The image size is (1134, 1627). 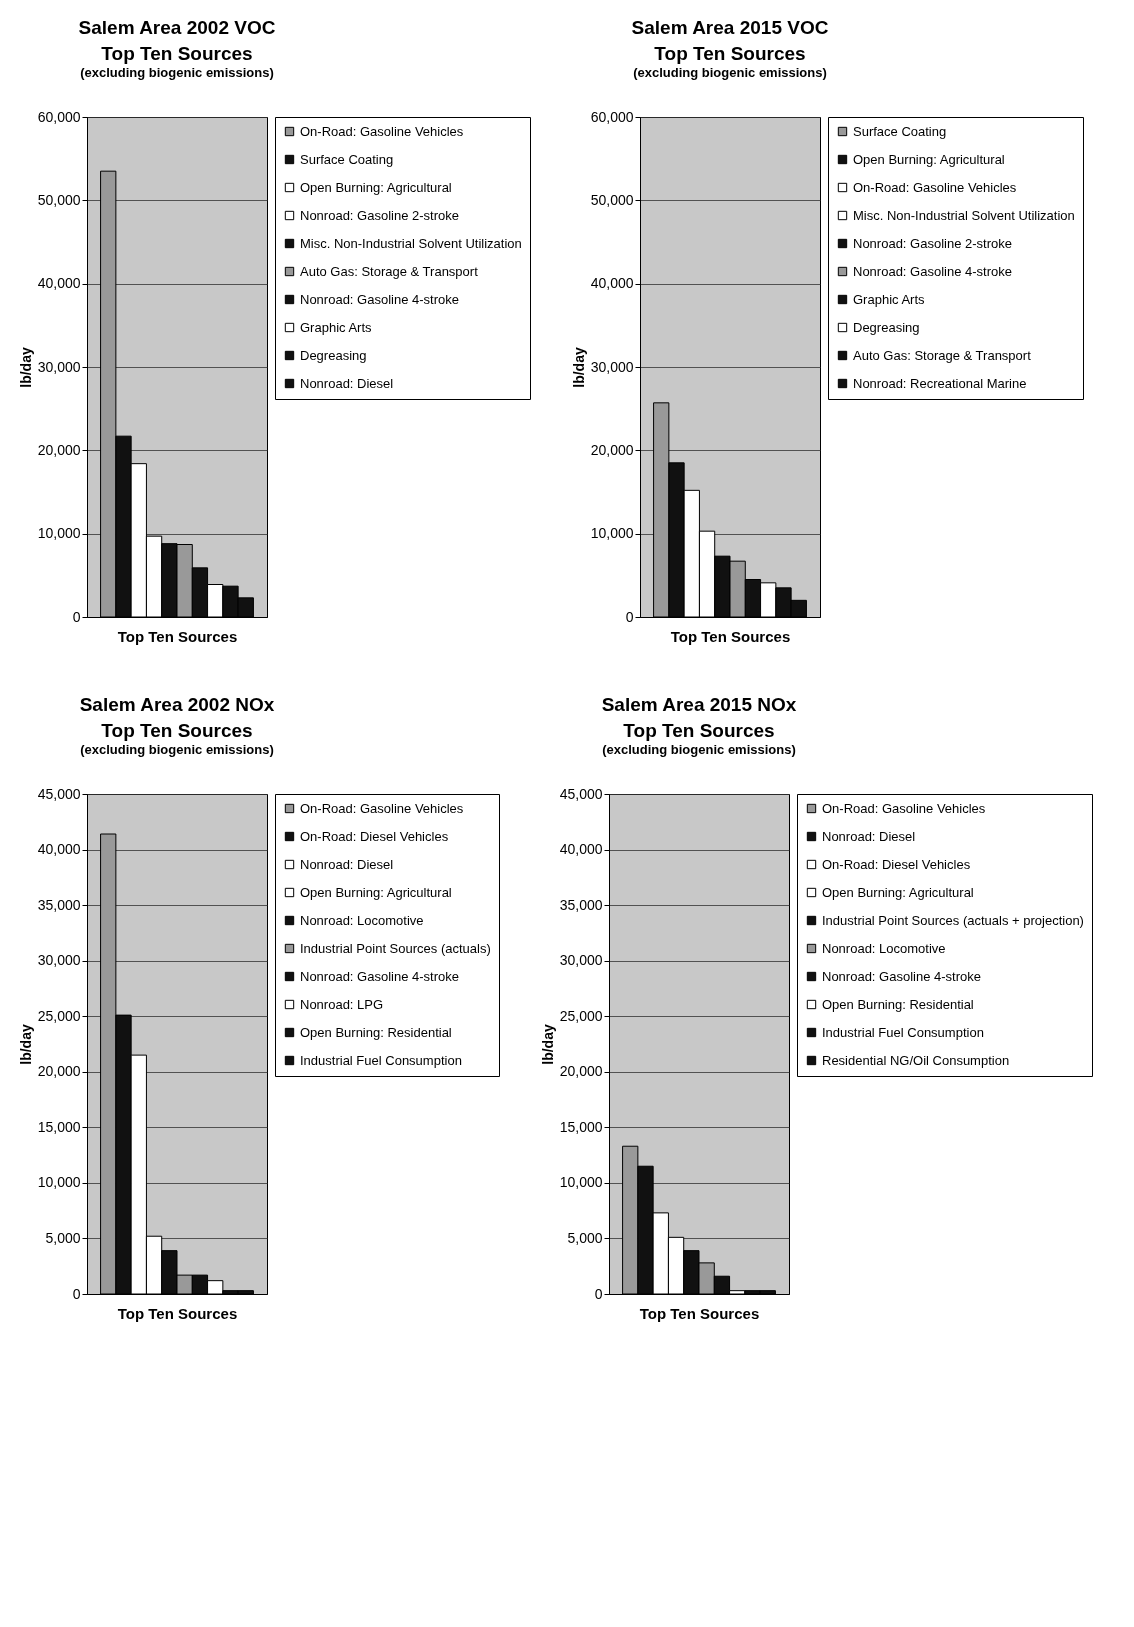 I want to click on legend-label: Nonroad: LPG, so click(x=342, y=1004).